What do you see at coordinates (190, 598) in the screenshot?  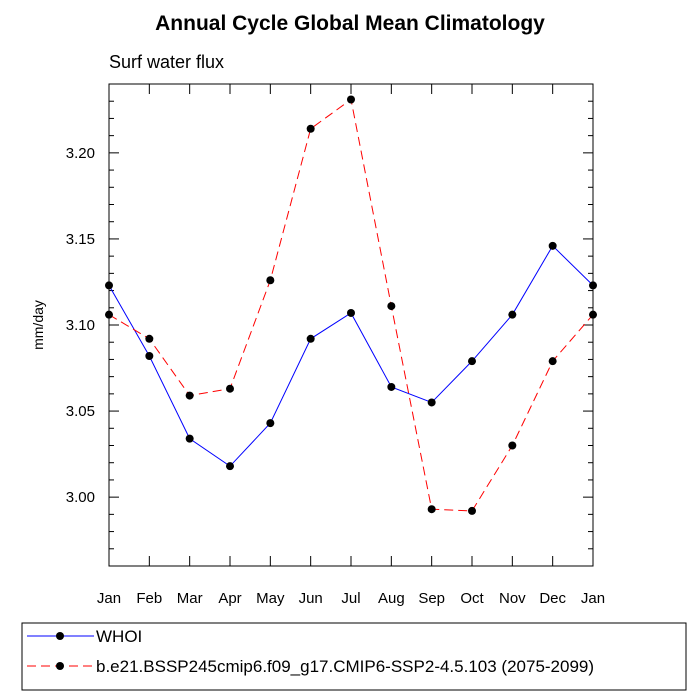 I see `x-tick-label: Mar` at bounding box center [190, 598].